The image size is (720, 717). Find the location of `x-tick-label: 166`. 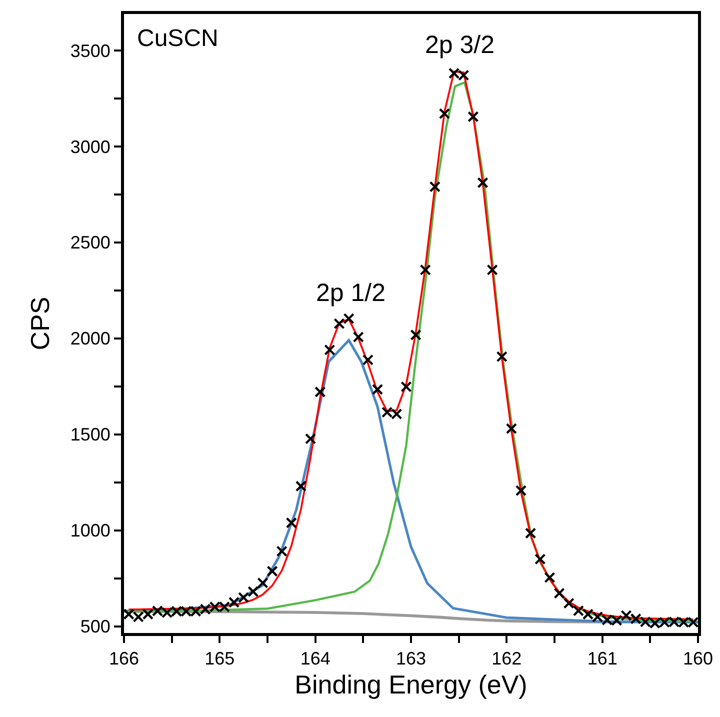

x-tick-label: 166 is located at coordinates (124, 658).